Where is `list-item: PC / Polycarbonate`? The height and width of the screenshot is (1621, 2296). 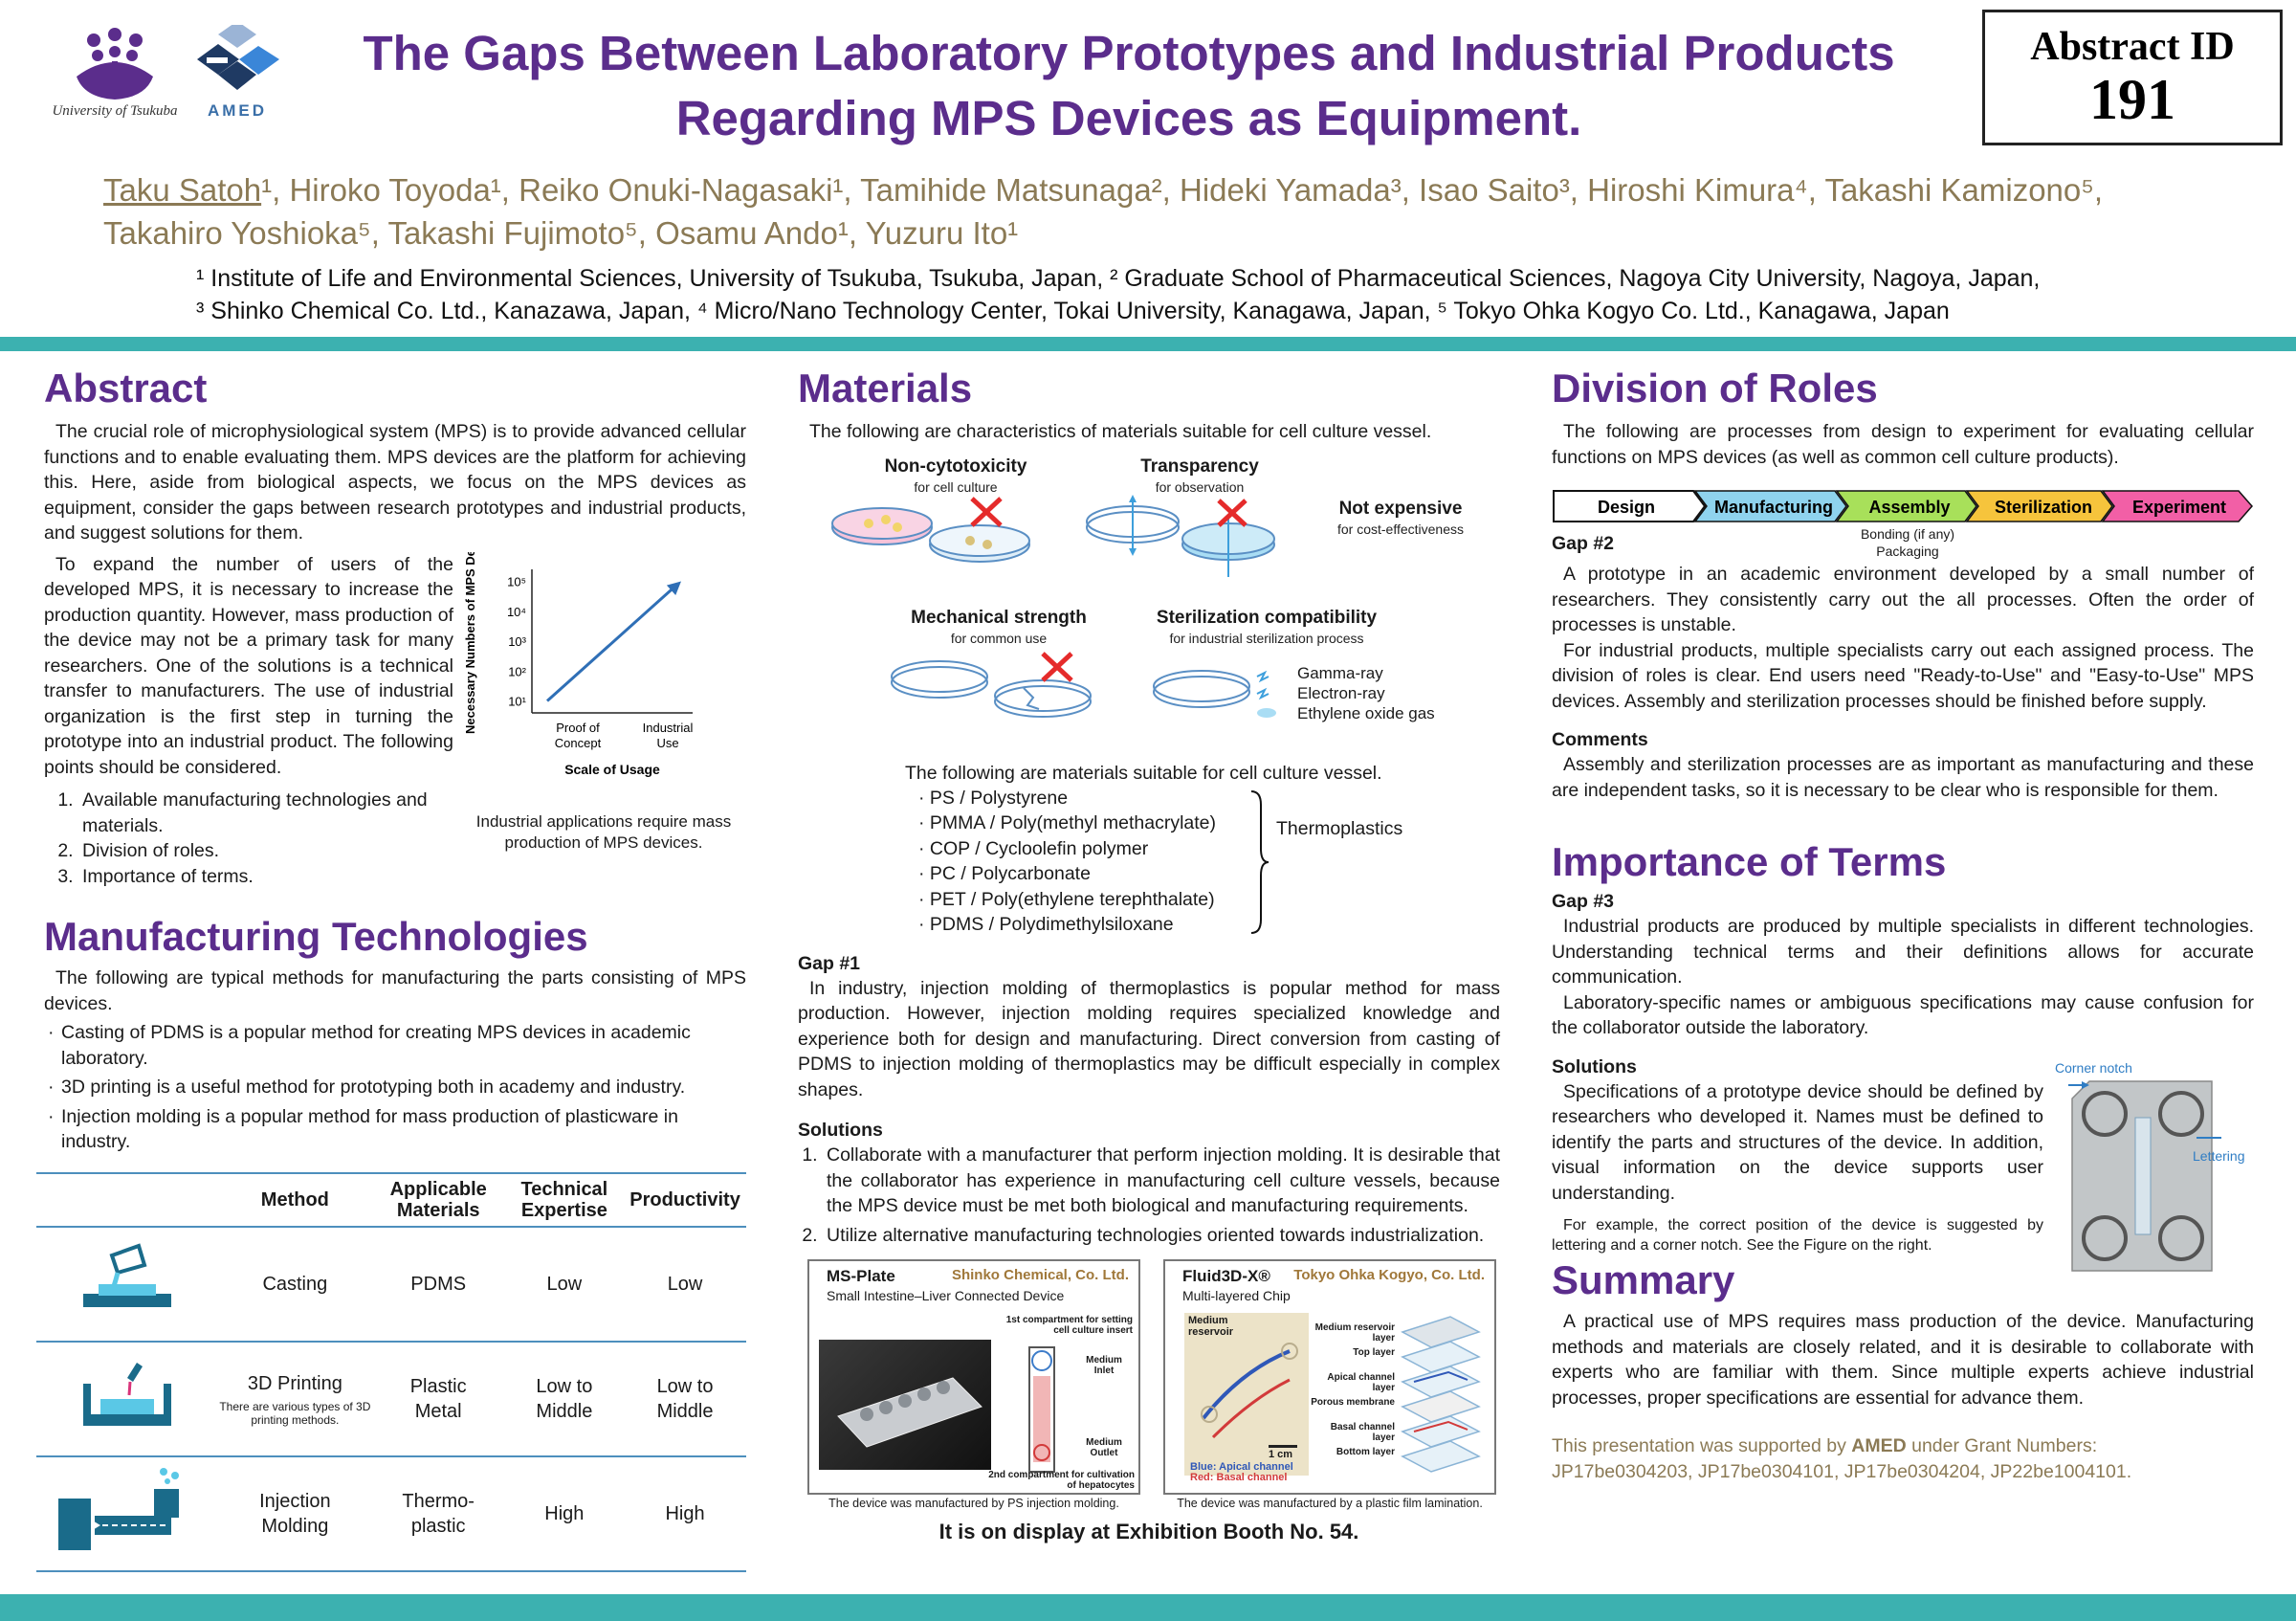
list-item: PC / Polycarbonate is located at coordinates (1209, 874).